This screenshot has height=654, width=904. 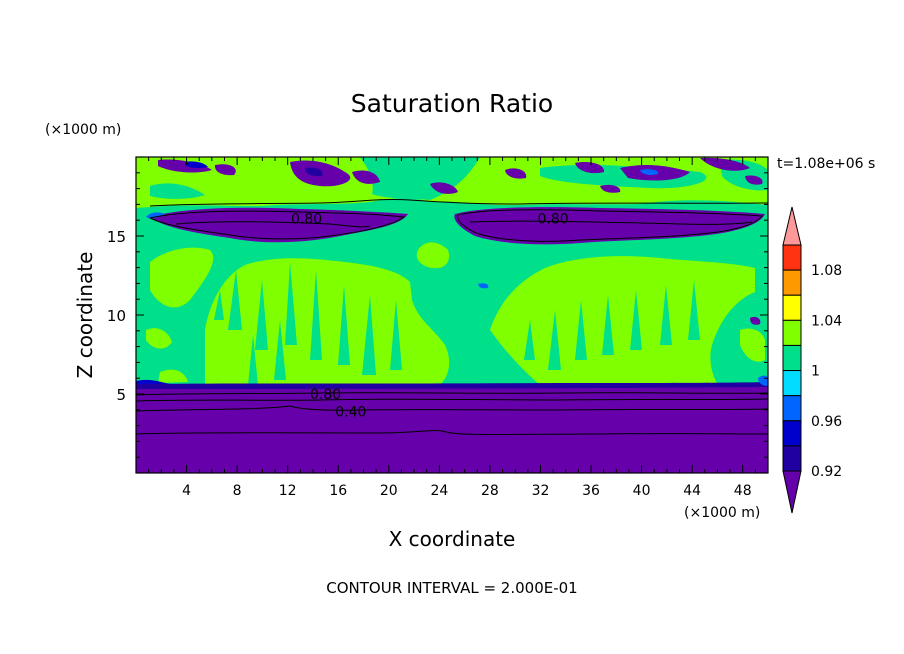 What do you see at coordinates (338, 491) in the screenshot?
I see `x-tick-label: 16` at bounding box center [338, 491].